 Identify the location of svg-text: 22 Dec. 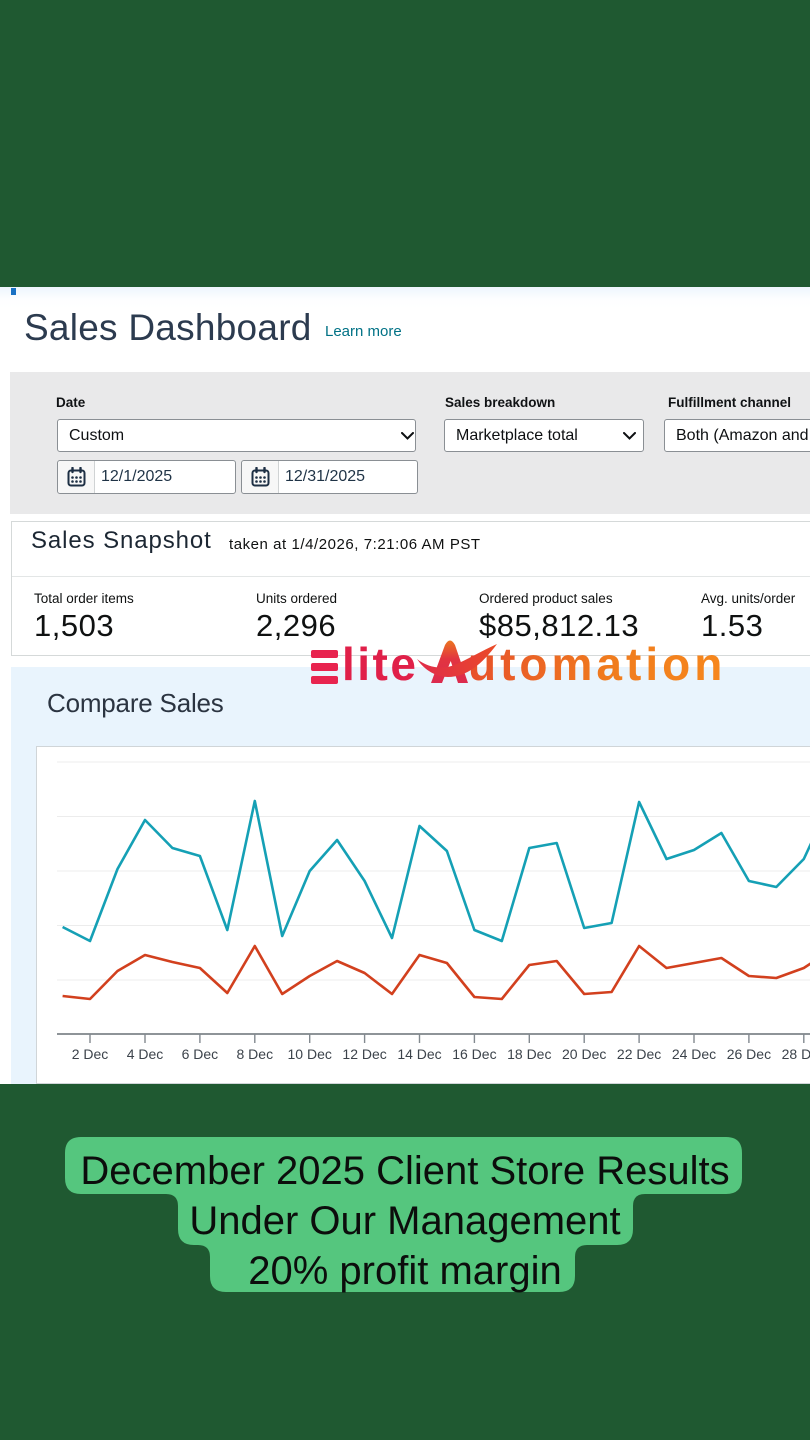
(639, 1054).